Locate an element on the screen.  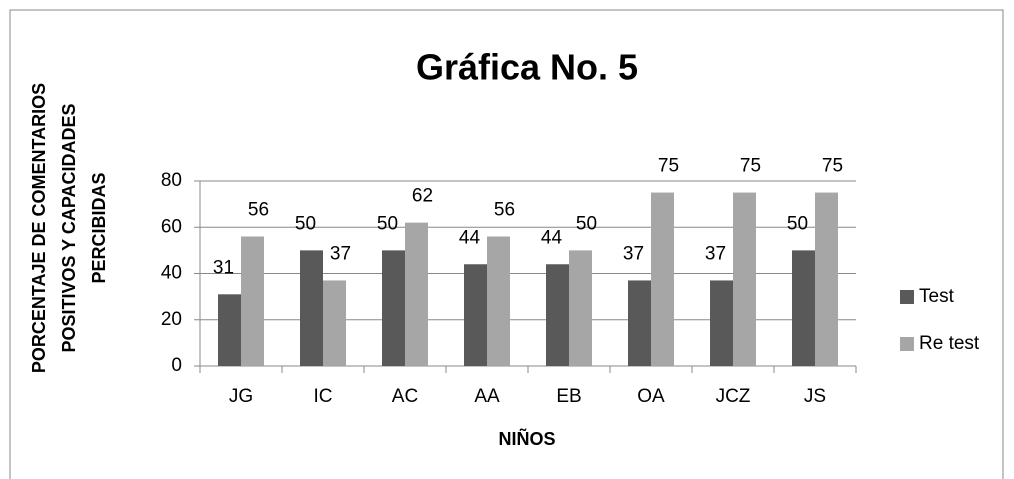
legend-label: Test is located at coordinates (937, 296).